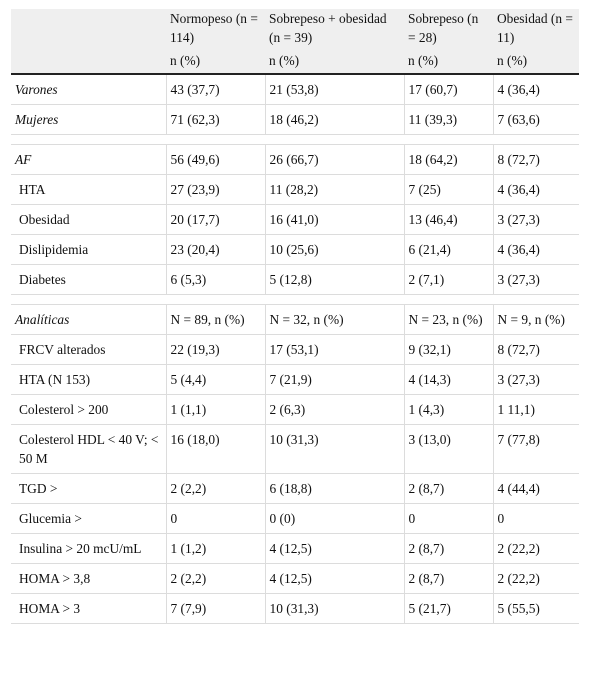 This screenshot has width=590, height=687. What do you see at coordinates (334, 518) in the screenshot?
I see `table-cell: 0 (0)` at bounding box center [334, 518].